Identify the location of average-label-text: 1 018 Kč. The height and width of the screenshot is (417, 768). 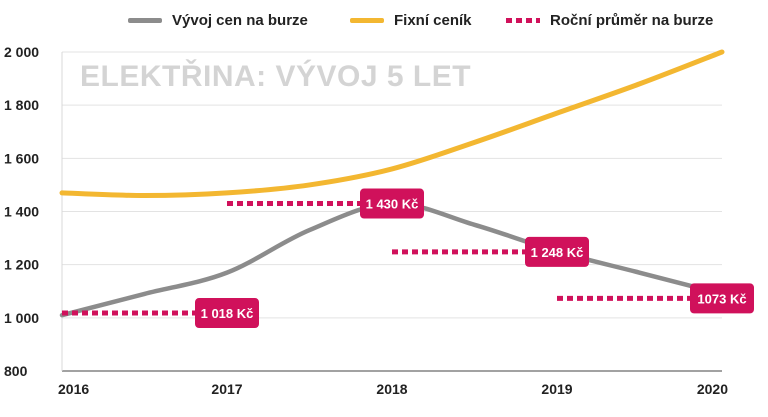
(227, 313).